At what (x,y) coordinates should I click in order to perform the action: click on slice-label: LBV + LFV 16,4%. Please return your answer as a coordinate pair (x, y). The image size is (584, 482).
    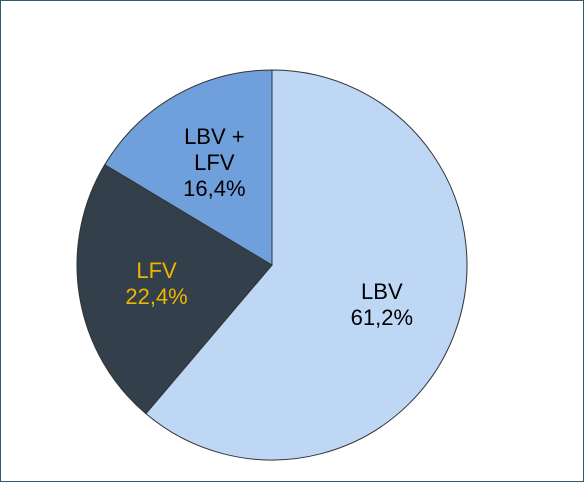
    Looking at the image, I should click on (214, 163).